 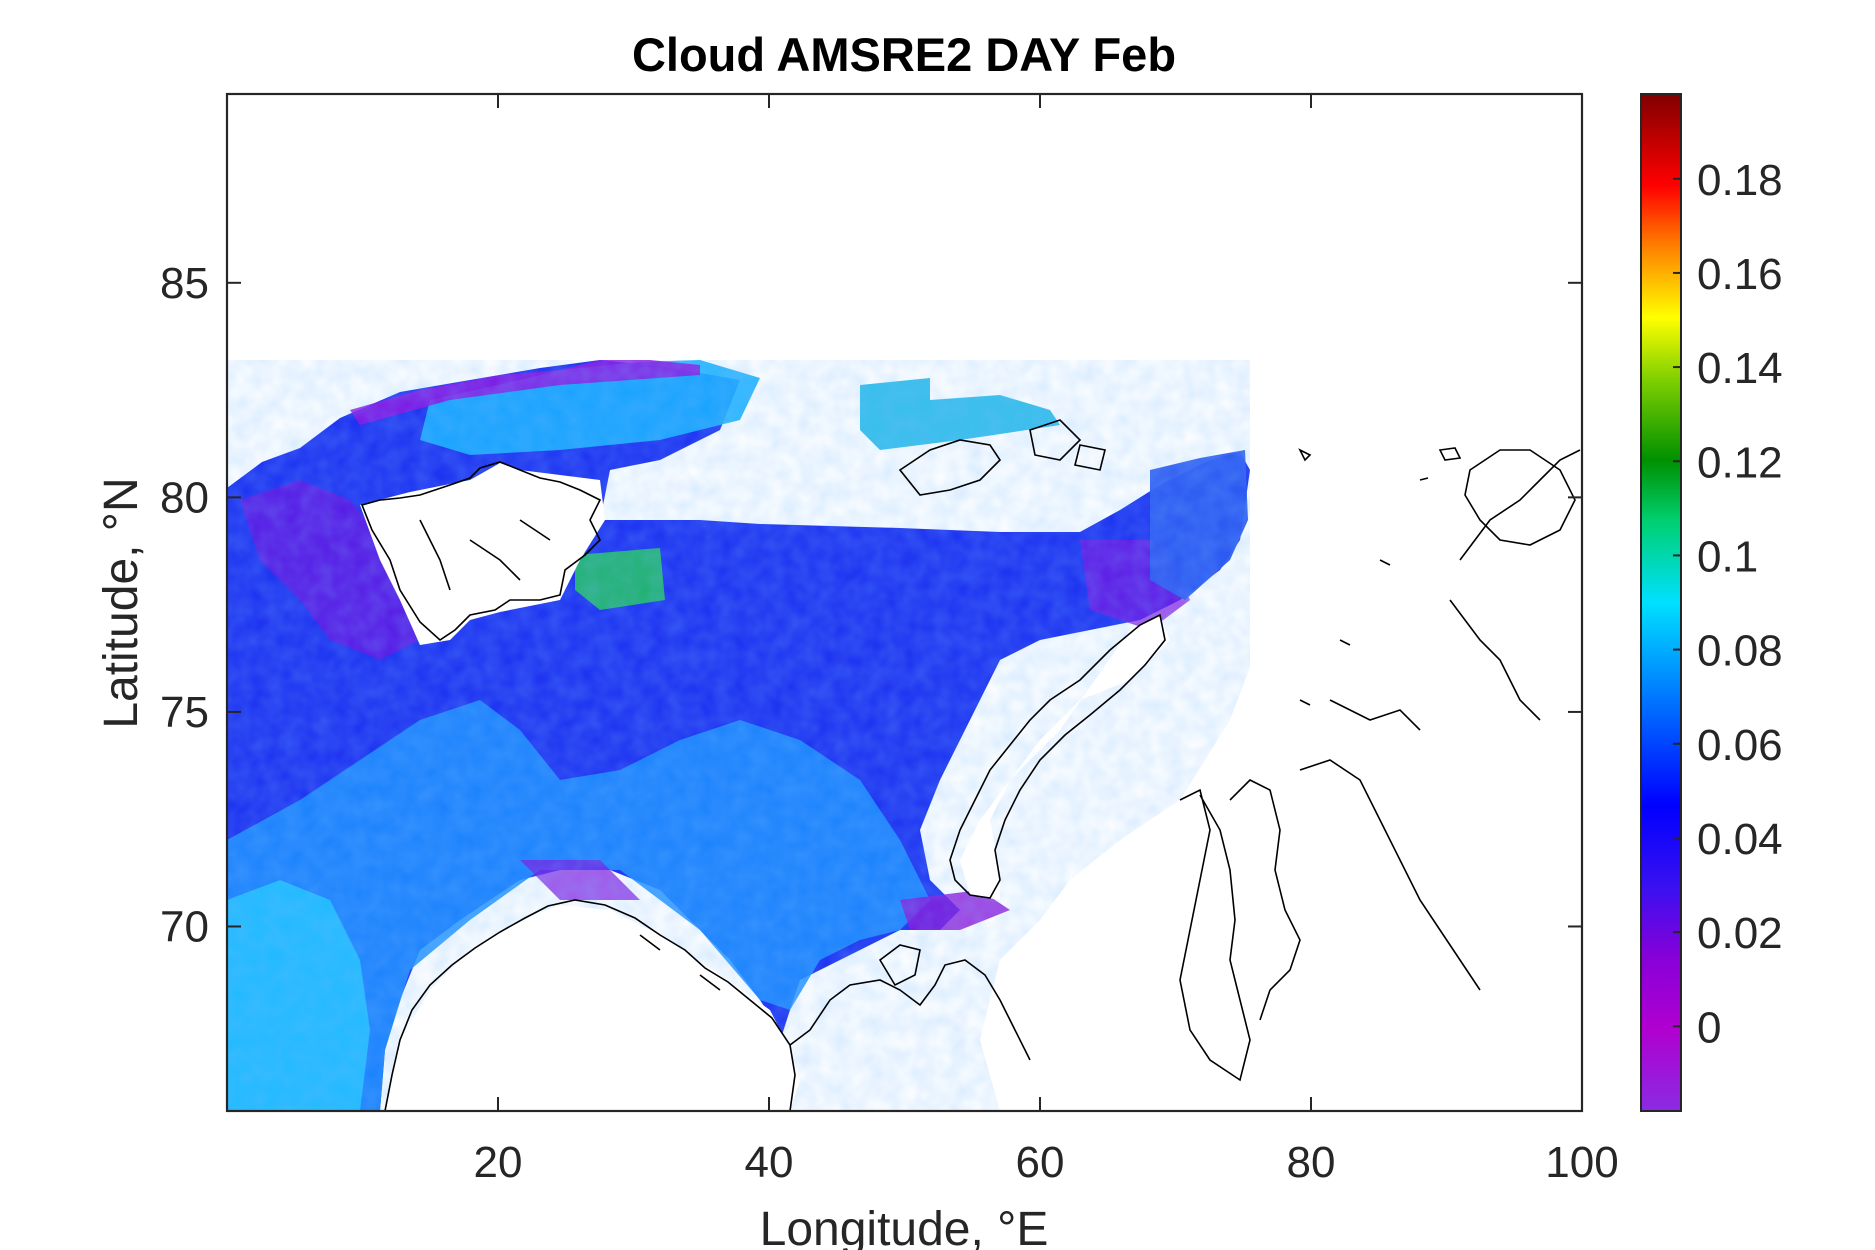 I want to click on x-tick-label: 100, so click(x=1581, y=1162).